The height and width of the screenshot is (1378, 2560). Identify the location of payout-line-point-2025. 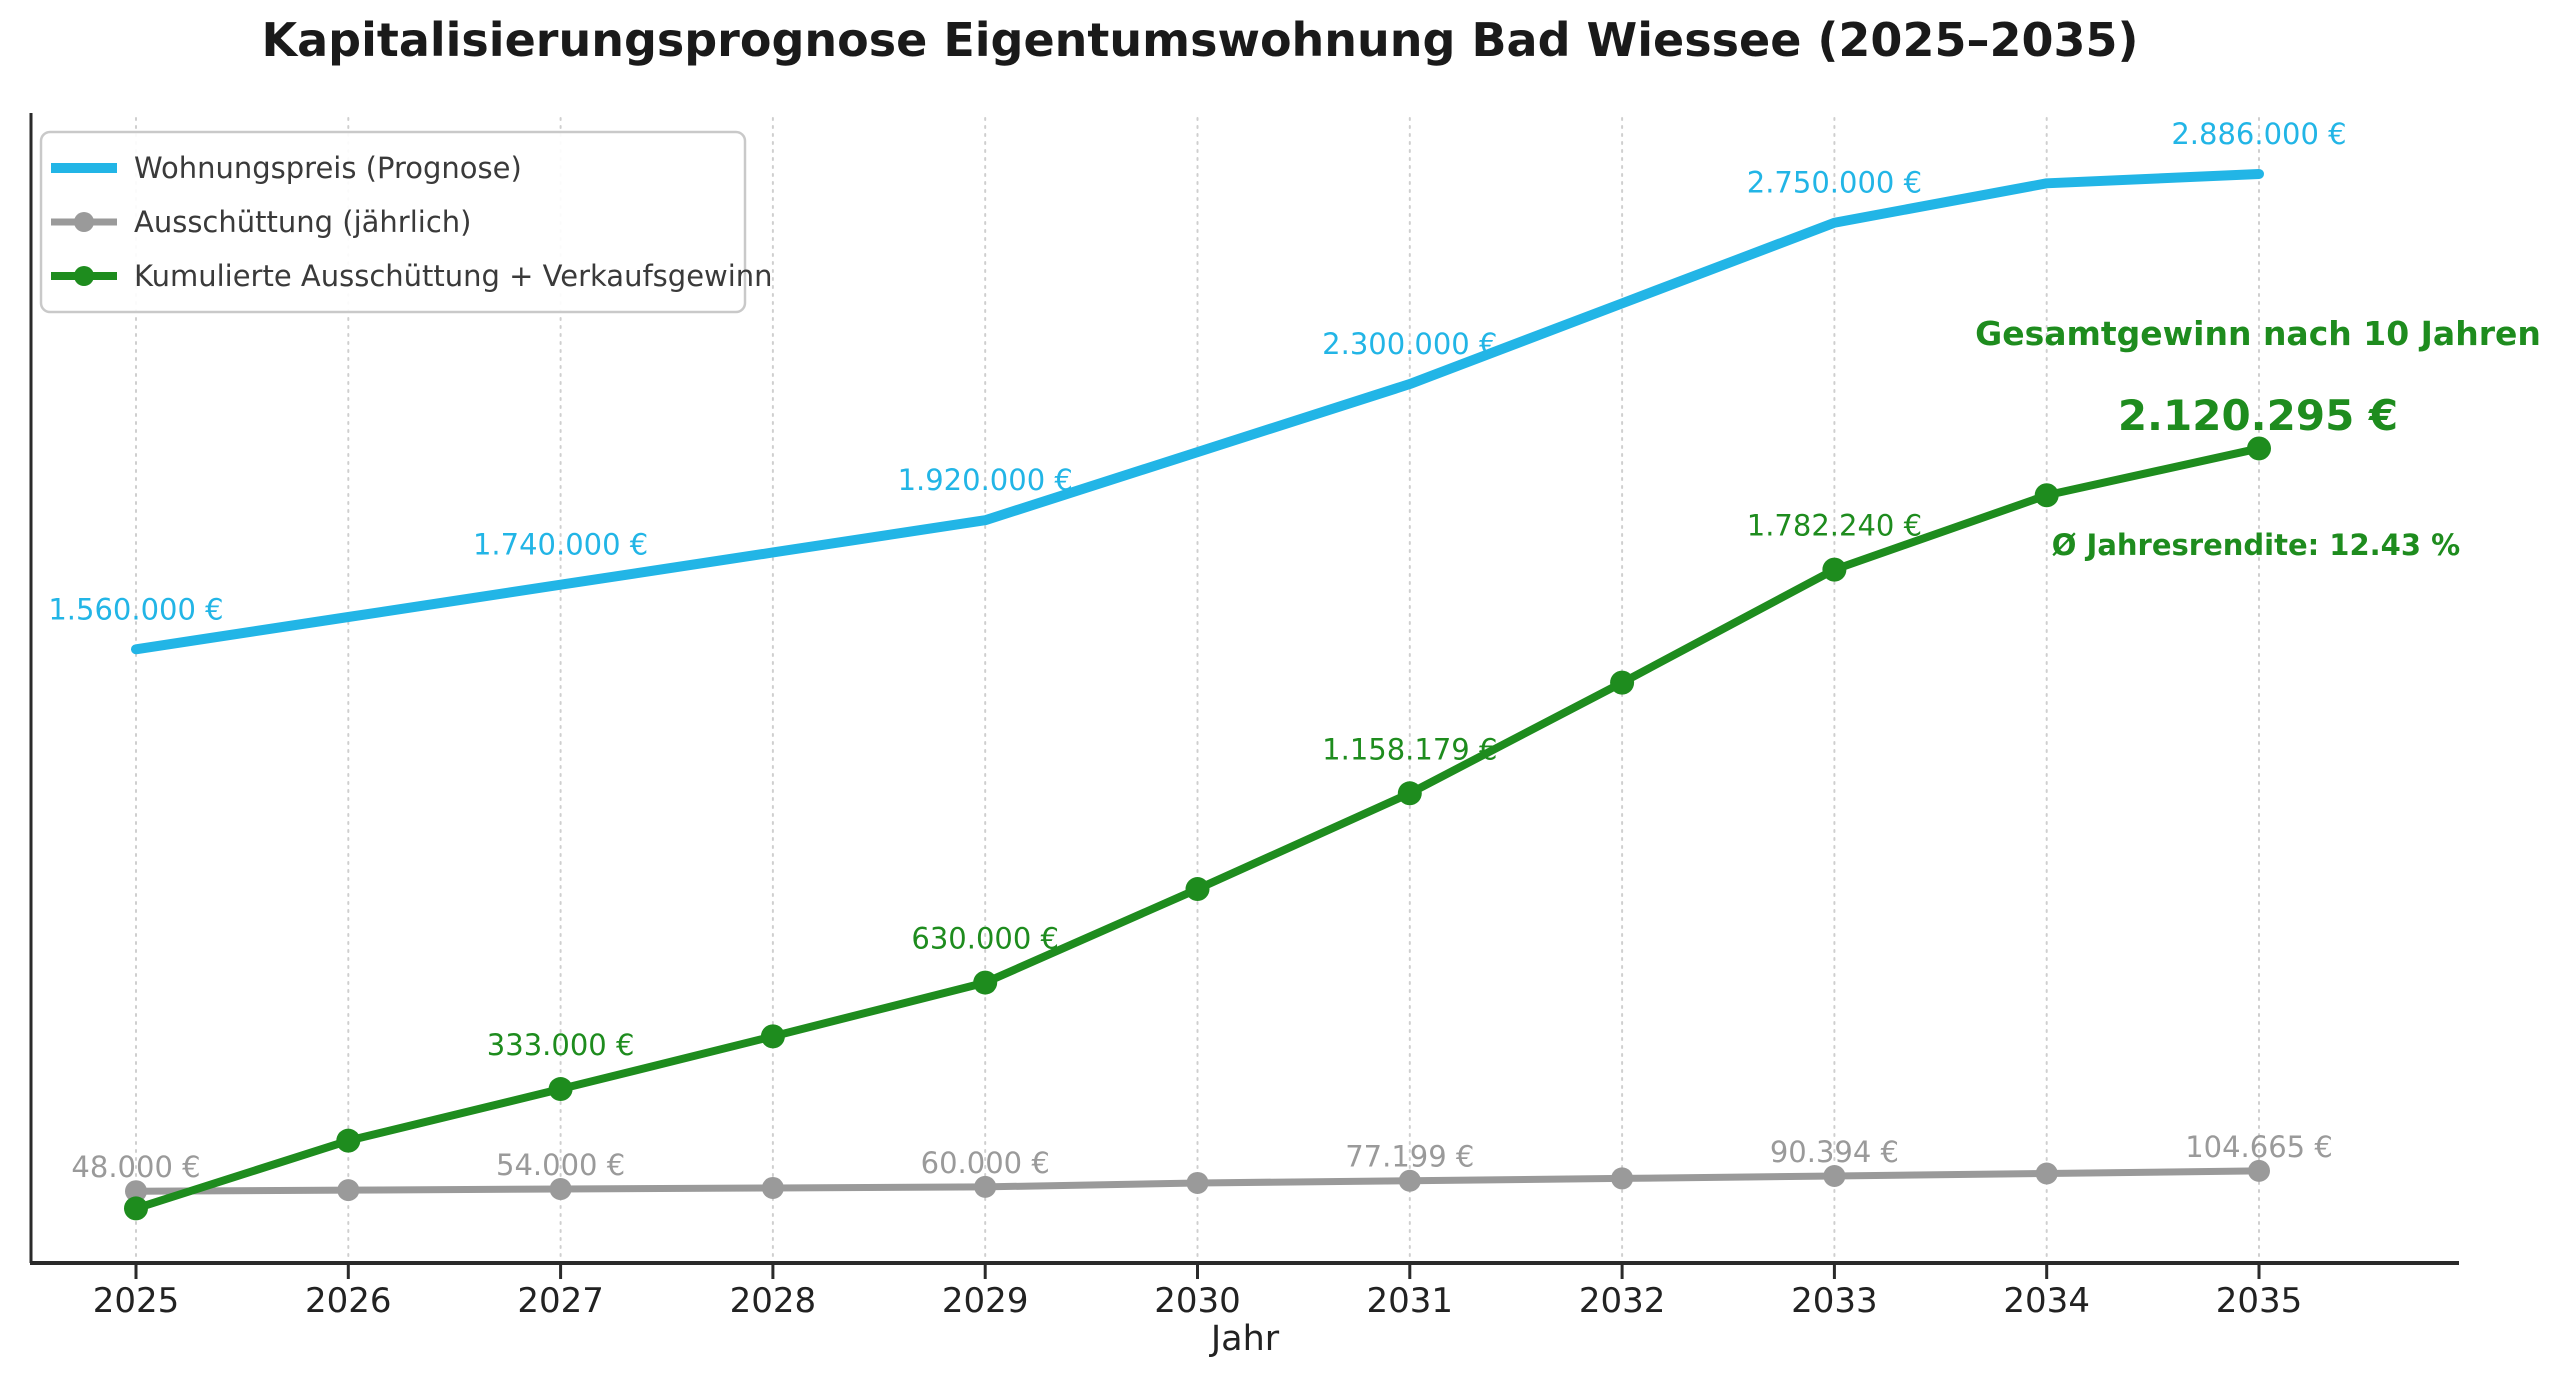
(136, 1191).